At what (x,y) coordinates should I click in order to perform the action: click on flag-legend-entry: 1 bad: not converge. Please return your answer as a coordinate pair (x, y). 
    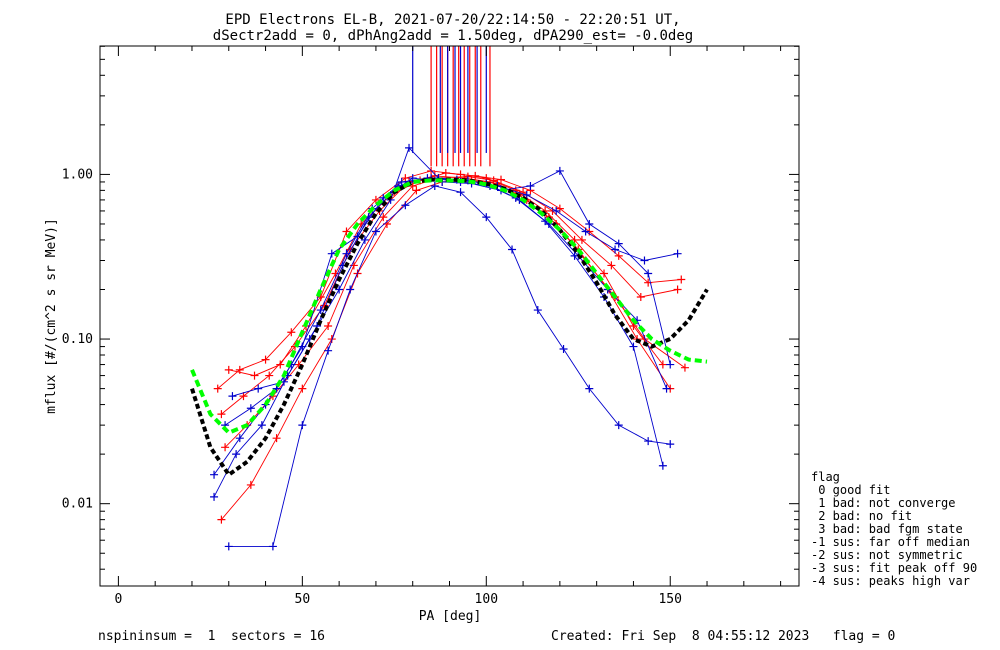
    Looking at the image, I should click on (883, 503).